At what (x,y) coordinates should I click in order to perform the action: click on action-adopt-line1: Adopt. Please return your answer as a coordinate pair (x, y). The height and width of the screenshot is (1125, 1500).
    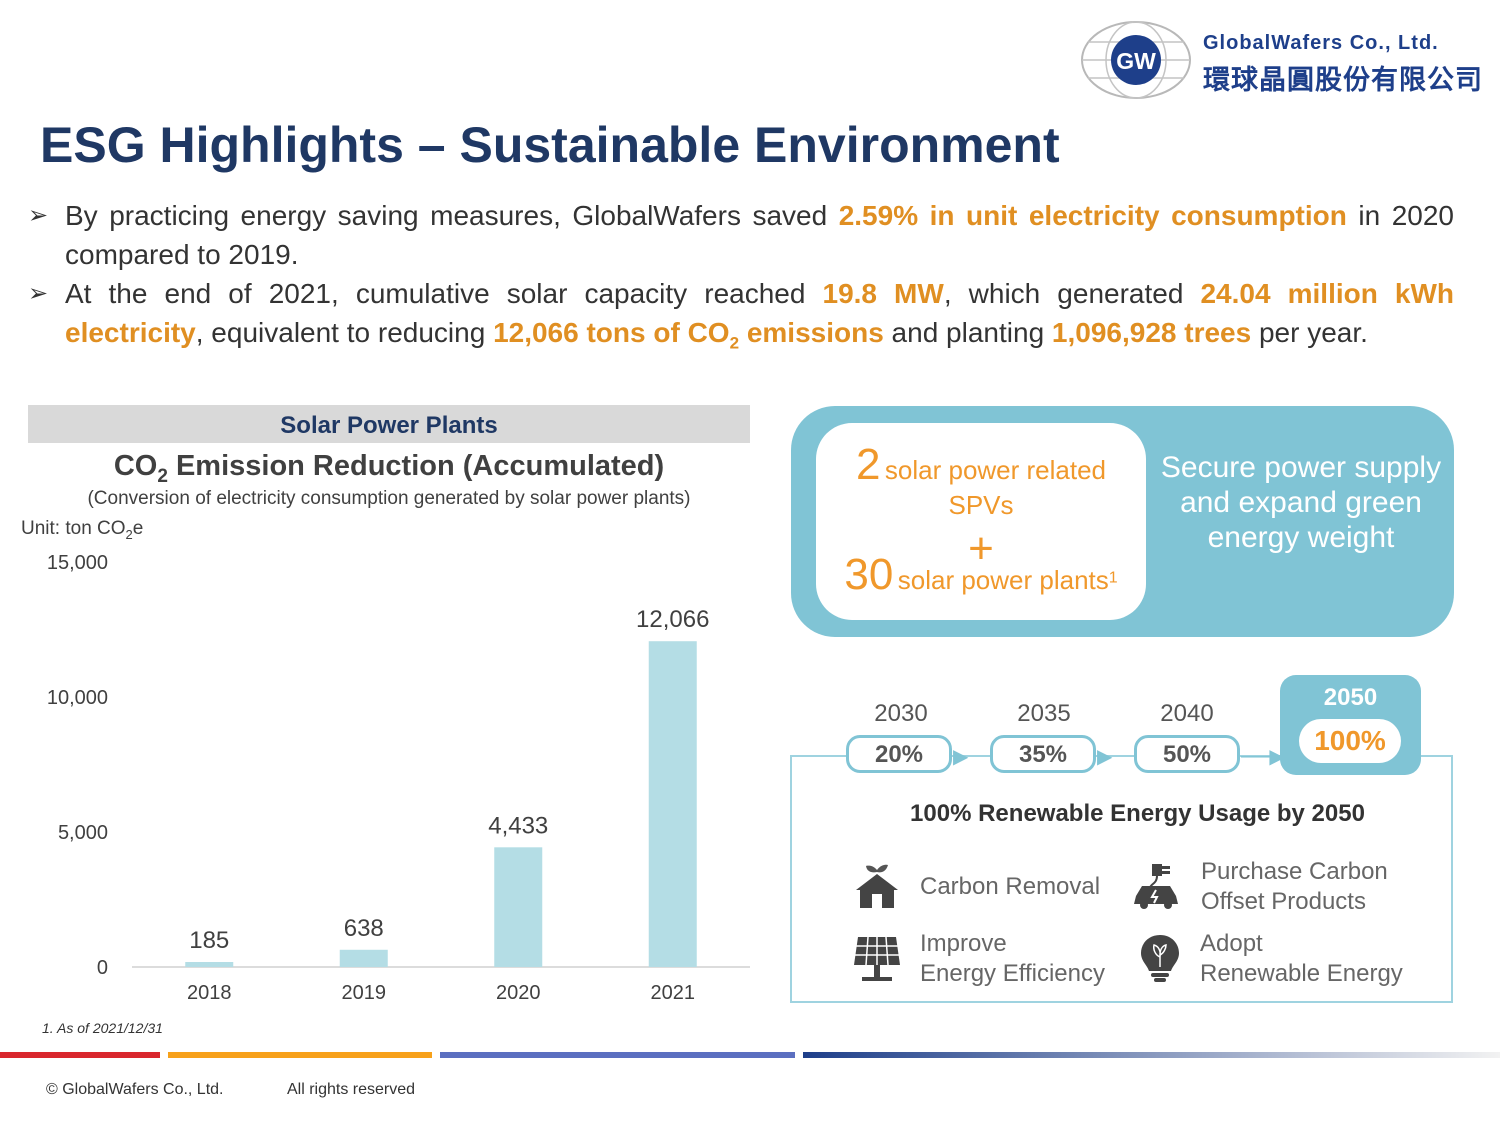
    Looking at the image, I should click on (1231, 943).